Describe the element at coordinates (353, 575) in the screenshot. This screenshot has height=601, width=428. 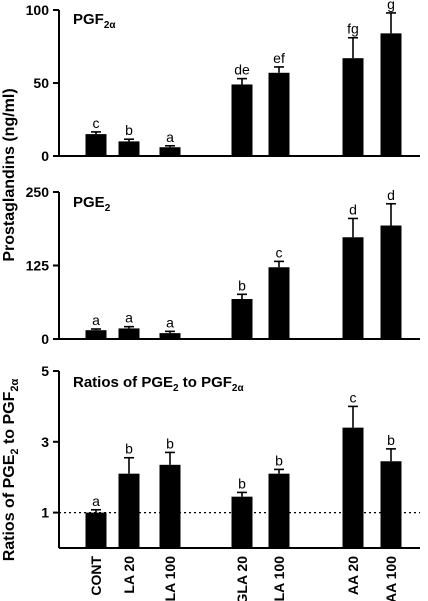
I see `category-label: AA 20` at that location.